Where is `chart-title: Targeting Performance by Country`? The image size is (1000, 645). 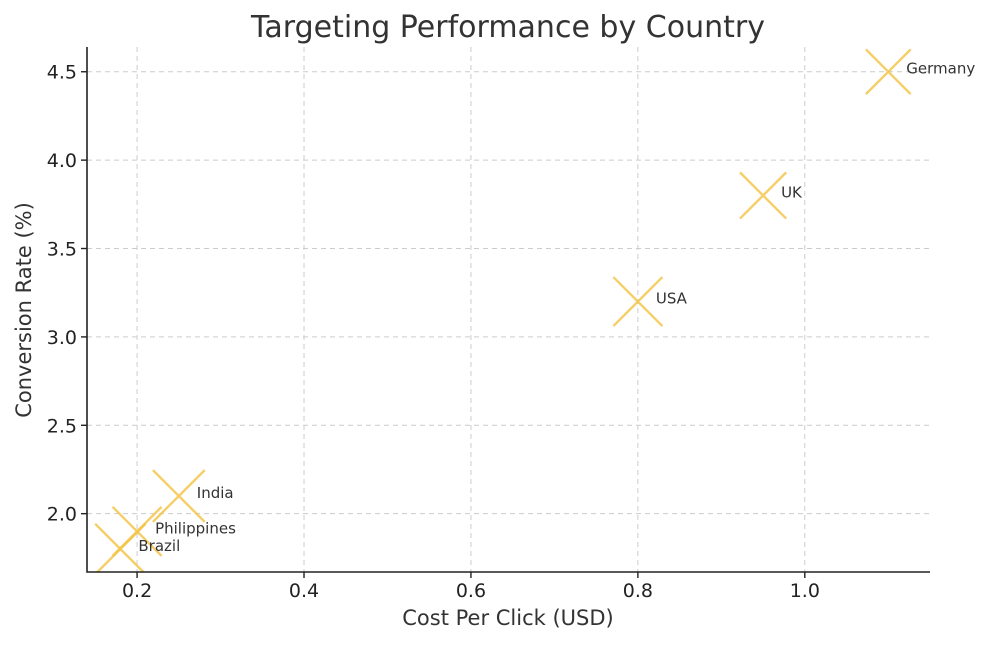 chart-title: Targeting Performance by Country is located at coordinates (507, 27).